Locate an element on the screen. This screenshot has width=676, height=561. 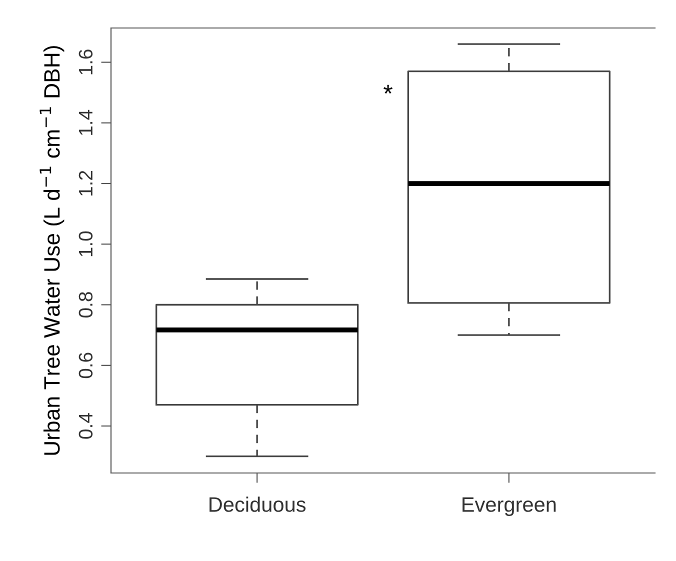
y-tick-label: 0.4 is located at coordinates (85, 426).